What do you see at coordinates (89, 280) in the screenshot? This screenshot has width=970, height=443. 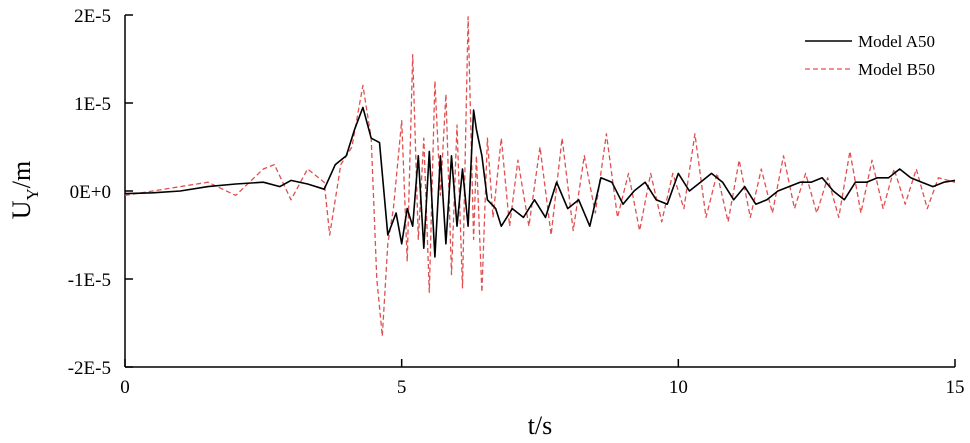 I see `y-tick-label: -1E-5` at bounding box center [89, 280].